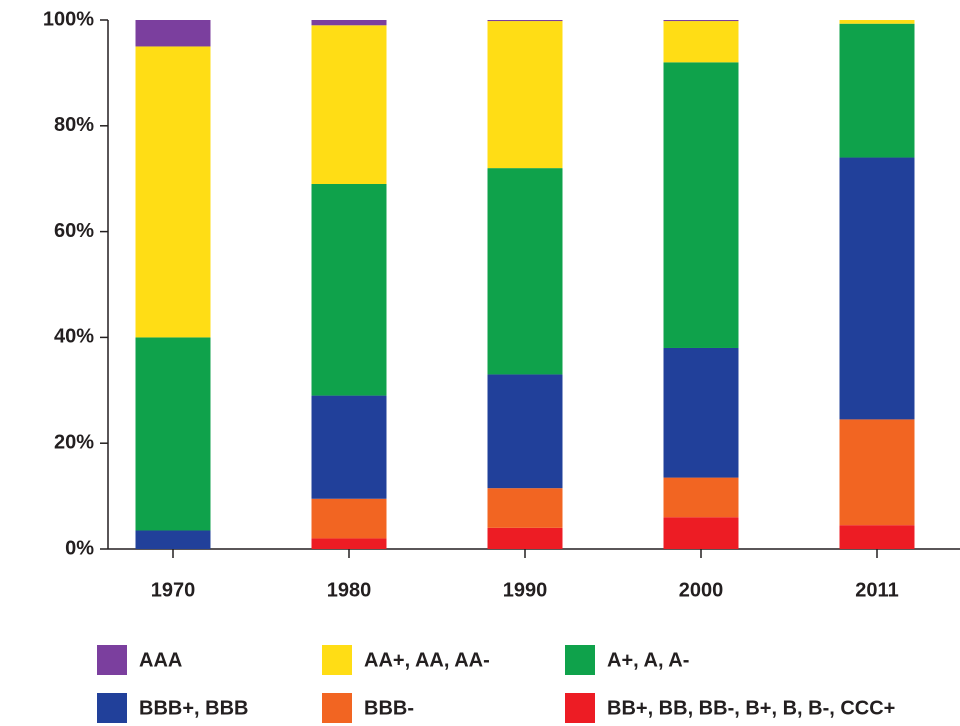 The image size is (960, 726). I want to click on legend-label: AAA, so click(160, 660).